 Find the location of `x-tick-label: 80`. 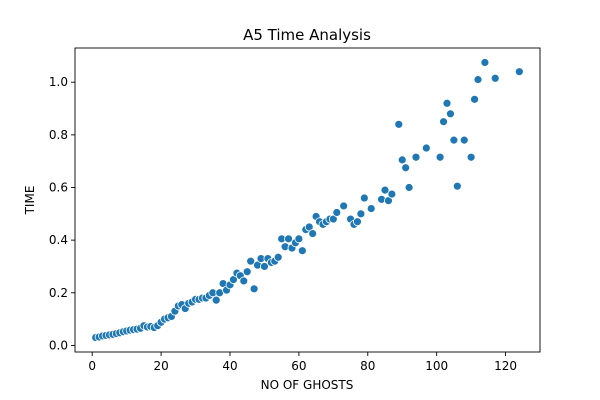

x-tick-label: 80 is located at coordinates (367, 366).